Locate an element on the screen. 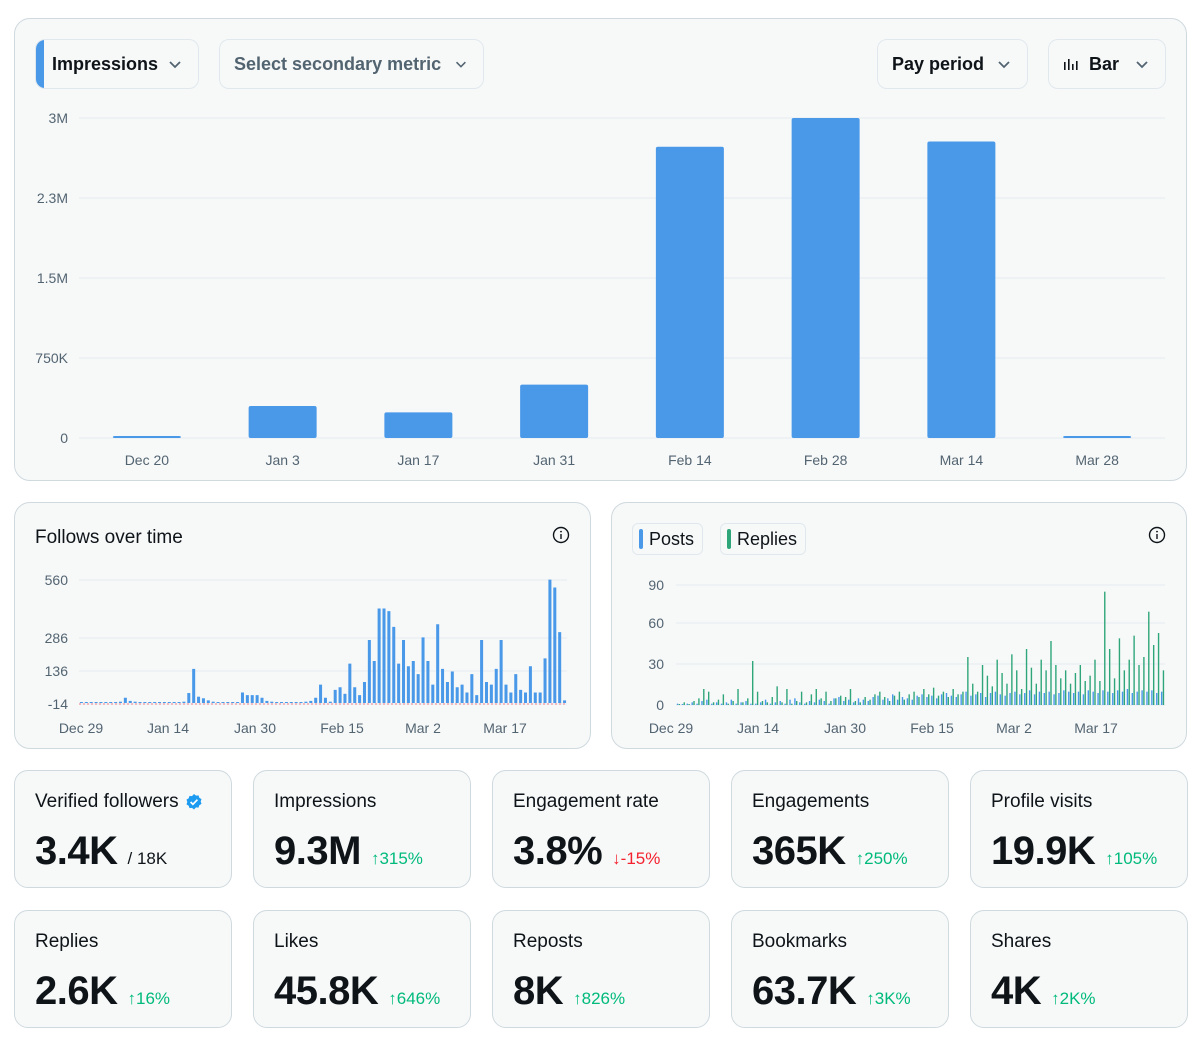 This screenshot has width=1200, height=1039. stat-label-text: Likes is located at coordinates (296, 941).